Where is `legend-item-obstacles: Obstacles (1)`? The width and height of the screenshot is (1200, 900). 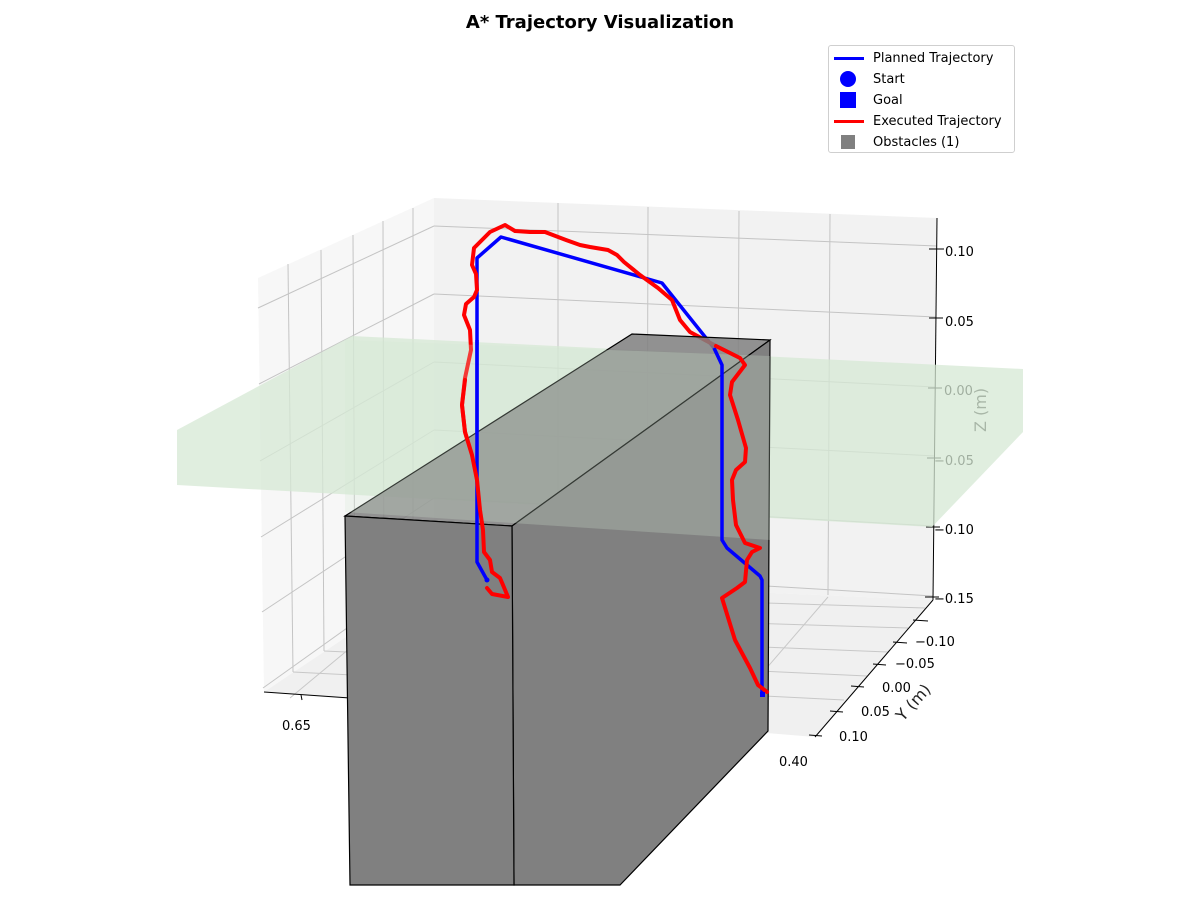 legend-item-obstacles: Obstacles (1) is located at coordinates (921, 142).